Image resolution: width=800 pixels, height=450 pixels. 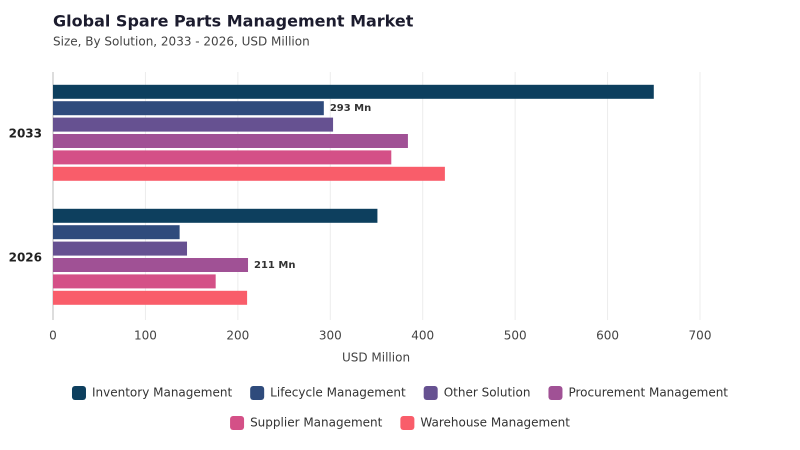 I want to click on x-tick-label: 0, so click(x=53, y=336).